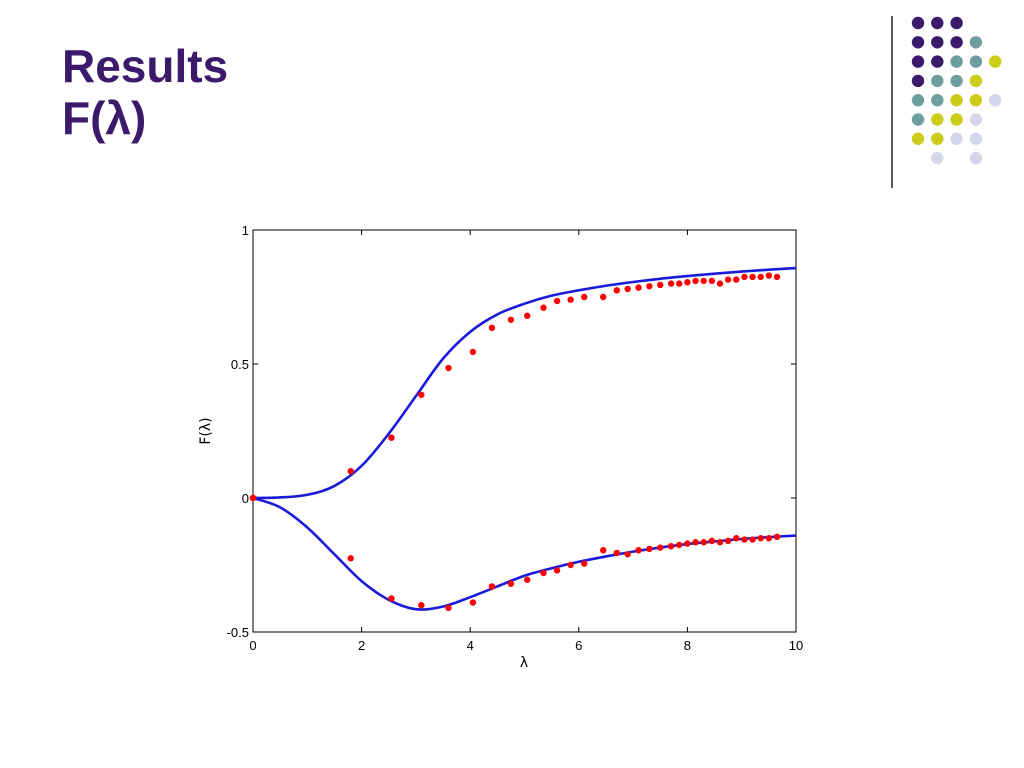  What do you see at coordinates (245, 230) in the screenshot?
I see `y-tick-label: 1` at bounding box center [245, 230].